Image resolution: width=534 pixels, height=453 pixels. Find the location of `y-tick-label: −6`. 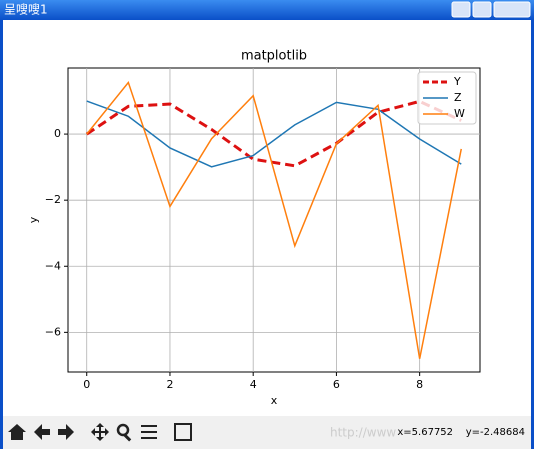

y-tick-label: −6 is located at coordinates (53, 331).